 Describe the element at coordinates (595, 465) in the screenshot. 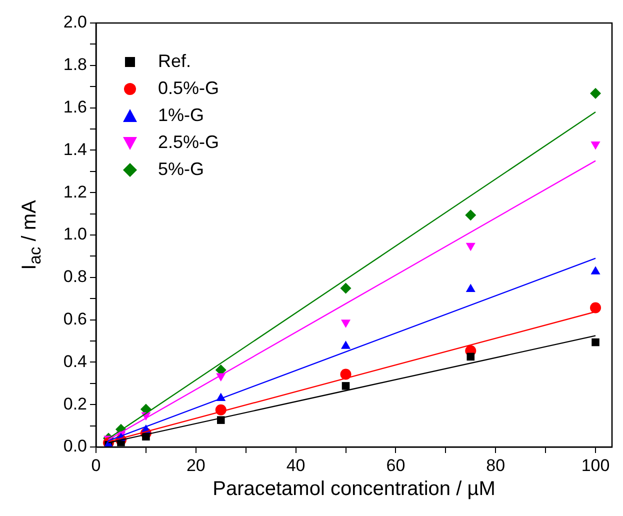

I see `x-tick-label: 100` at that location.